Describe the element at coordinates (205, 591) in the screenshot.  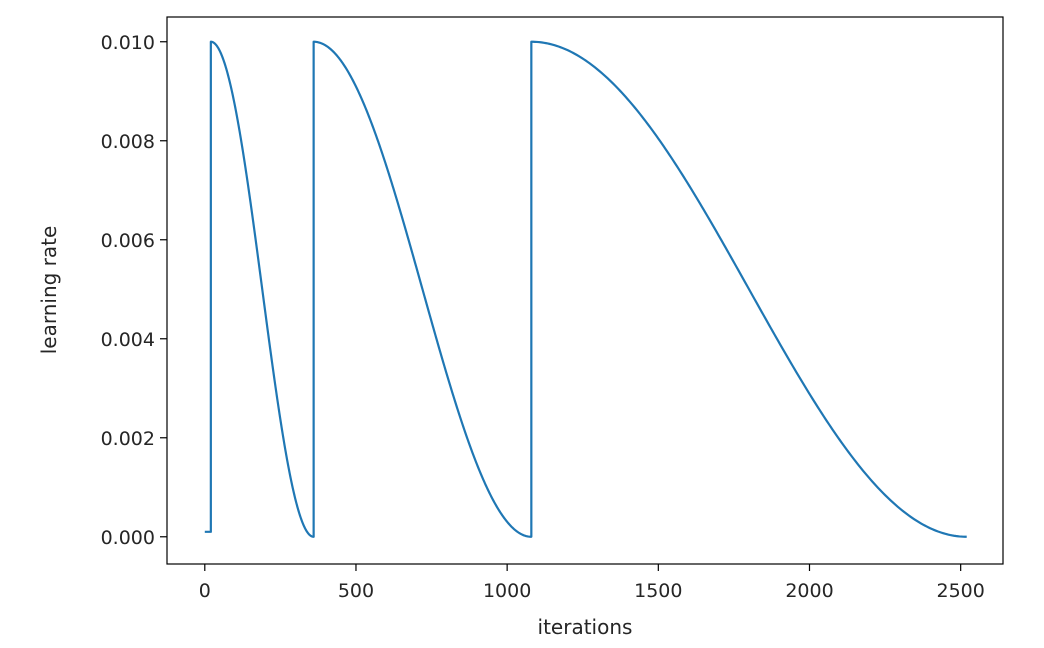
I see `x-tick-label: 0` at that location.